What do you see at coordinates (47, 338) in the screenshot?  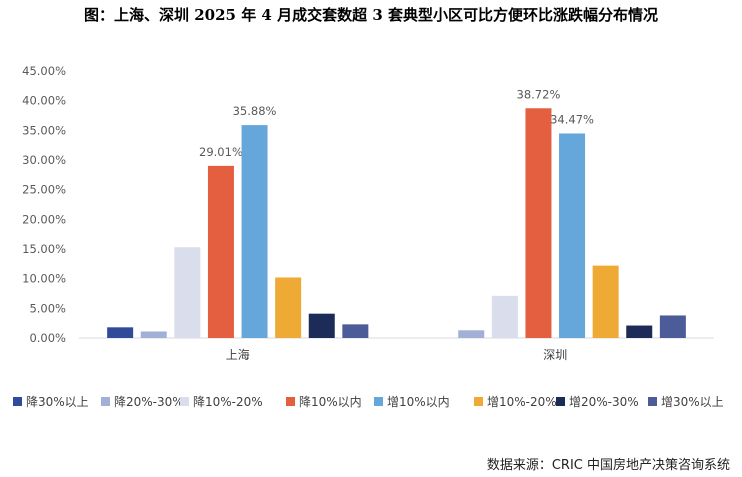 I see `y-tick-label: 0.00%` at bounding box center [47, 338].